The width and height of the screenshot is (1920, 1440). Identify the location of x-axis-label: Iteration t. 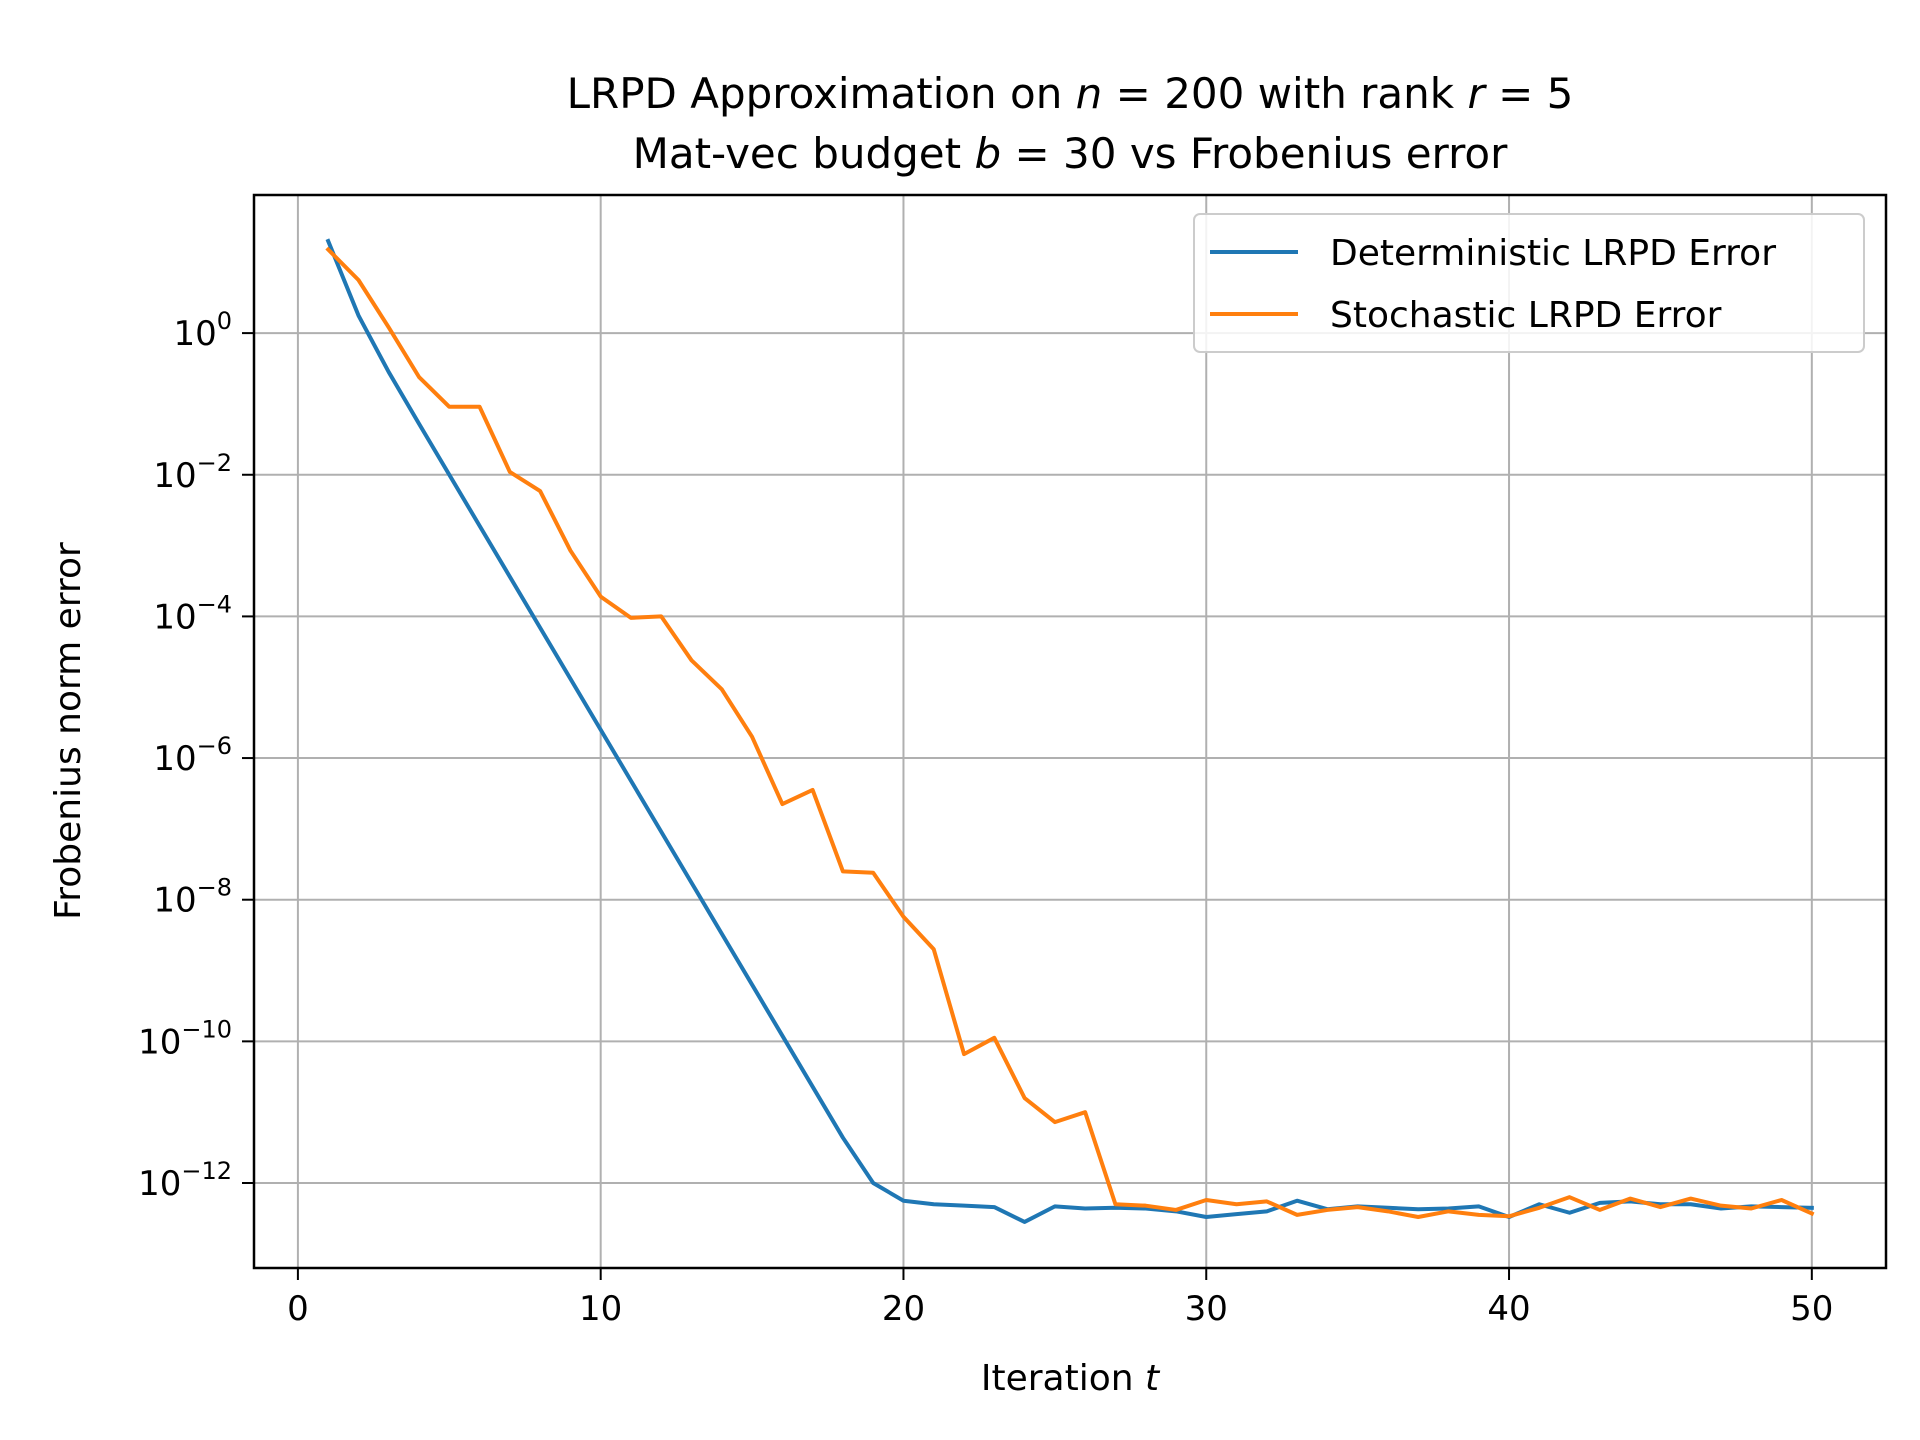
(1071, 1378).